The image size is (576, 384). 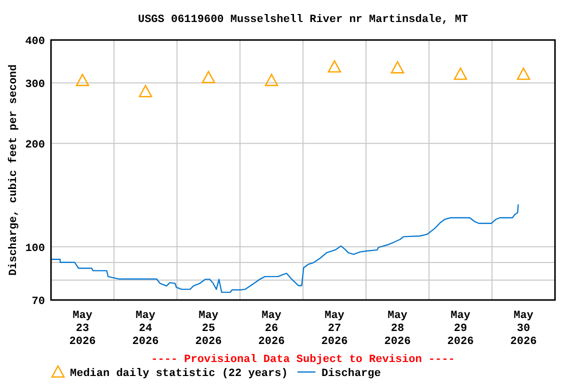 I want to click on chart-title: USGS 06119600 Musselshell River nr Martinsdale, MT, so click(x=303, y=20).